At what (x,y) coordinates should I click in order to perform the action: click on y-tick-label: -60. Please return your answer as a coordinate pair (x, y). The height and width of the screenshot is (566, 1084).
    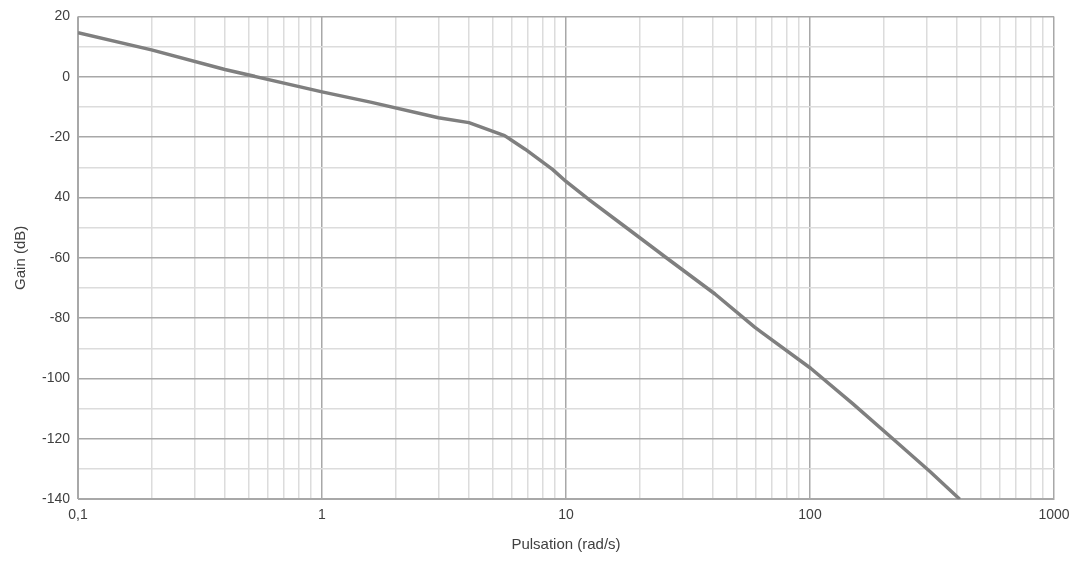
    Looking at the image, I should click on (60, 256).